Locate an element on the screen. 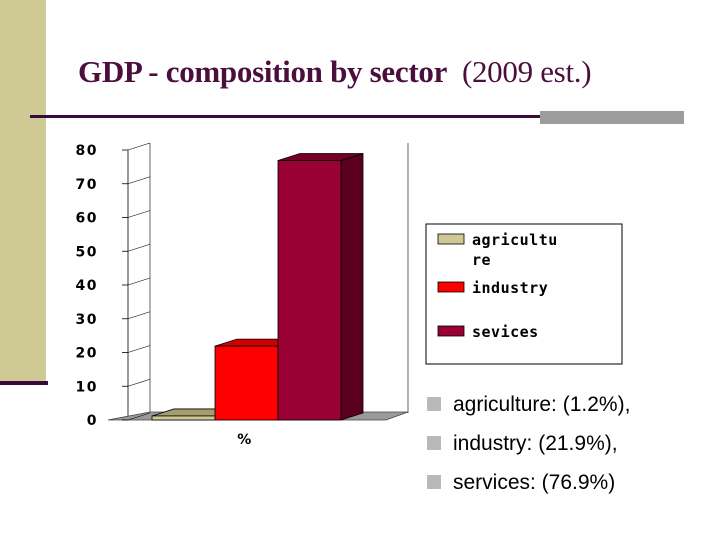  legend-label-agriculture: re is located at coordinates (481, 260).